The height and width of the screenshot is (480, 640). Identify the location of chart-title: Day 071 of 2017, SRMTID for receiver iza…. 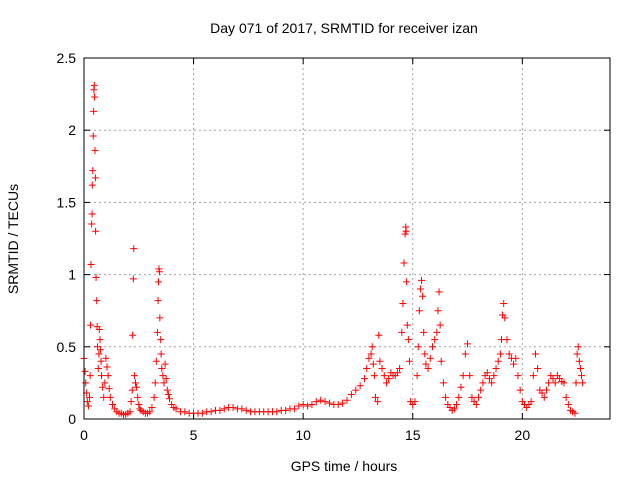
(344, 28).